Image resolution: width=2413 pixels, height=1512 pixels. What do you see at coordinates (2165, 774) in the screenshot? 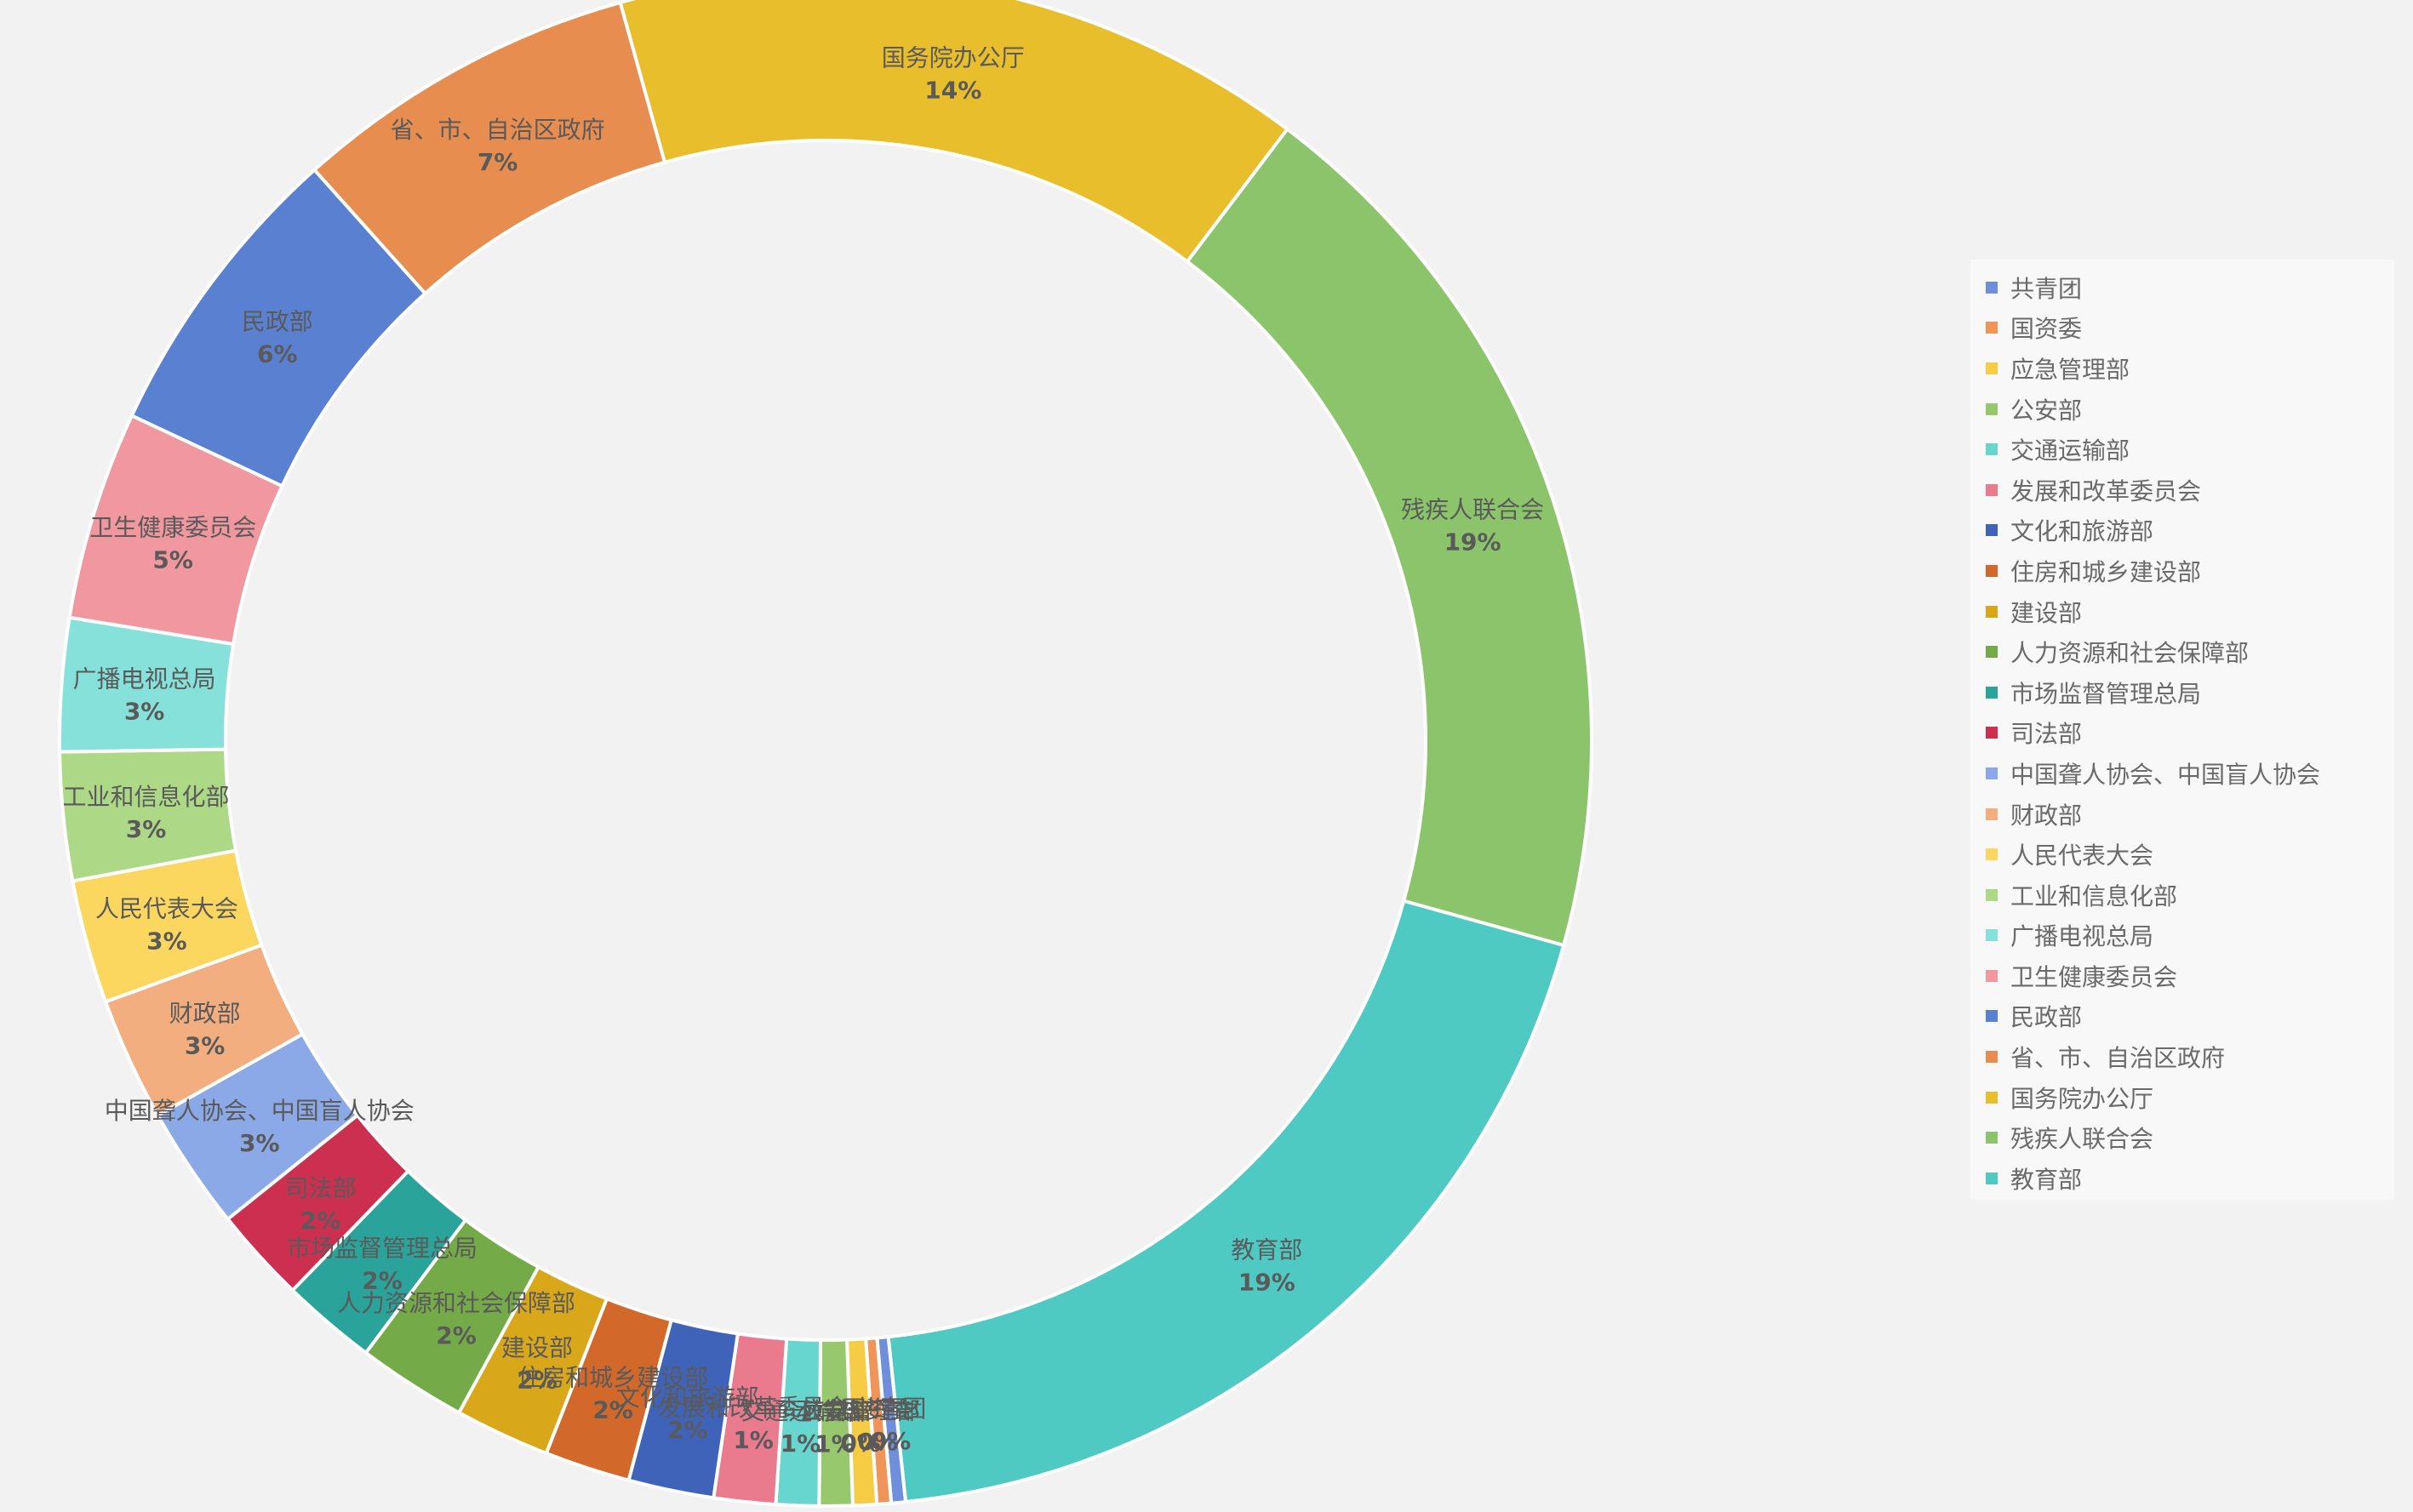
I see `legend-label-12: 中国聋人协会、中国盲人协会` at bounding box center [2165, 774].